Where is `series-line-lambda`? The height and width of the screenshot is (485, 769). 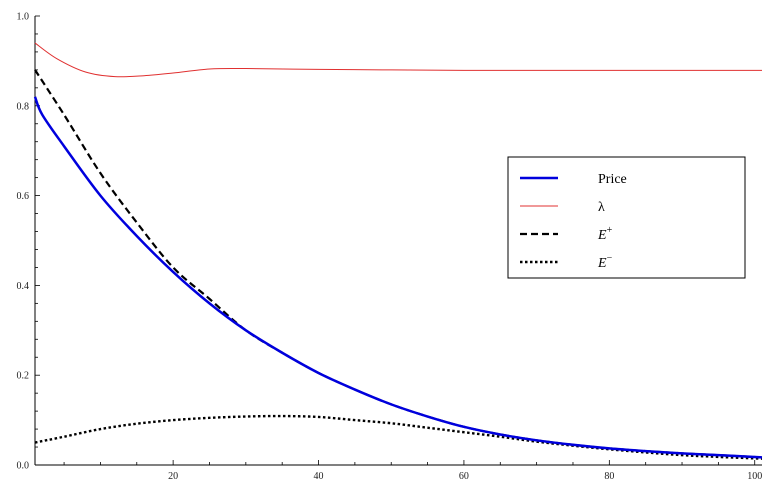 series-line-lambda is located at coordinates (398, 60).